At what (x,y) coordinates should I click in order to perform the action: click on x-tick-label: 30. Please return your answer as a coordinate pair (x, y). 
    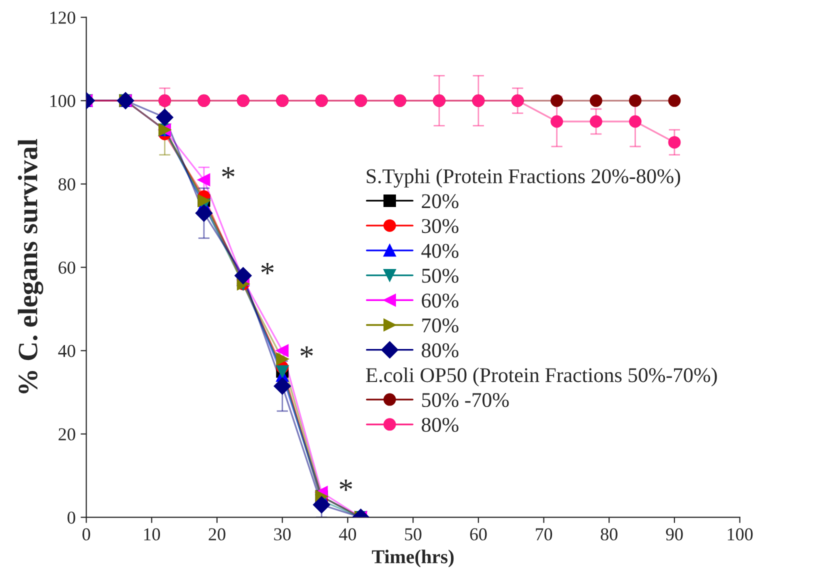
    Looking at the image, I should click on (282, 534).